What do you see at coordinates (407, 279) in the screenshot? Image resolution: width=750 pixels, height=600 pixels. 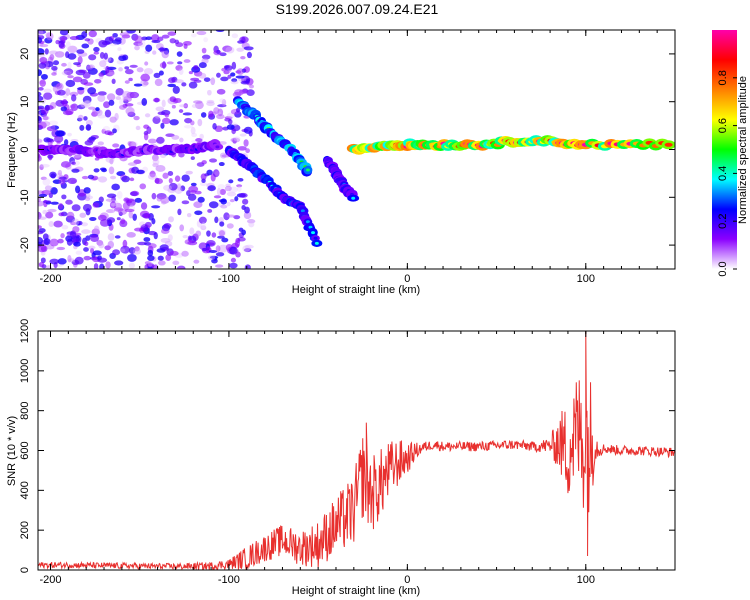 I see `spectrogram-x-tick-label: 0` at bounding box center [407, 279].